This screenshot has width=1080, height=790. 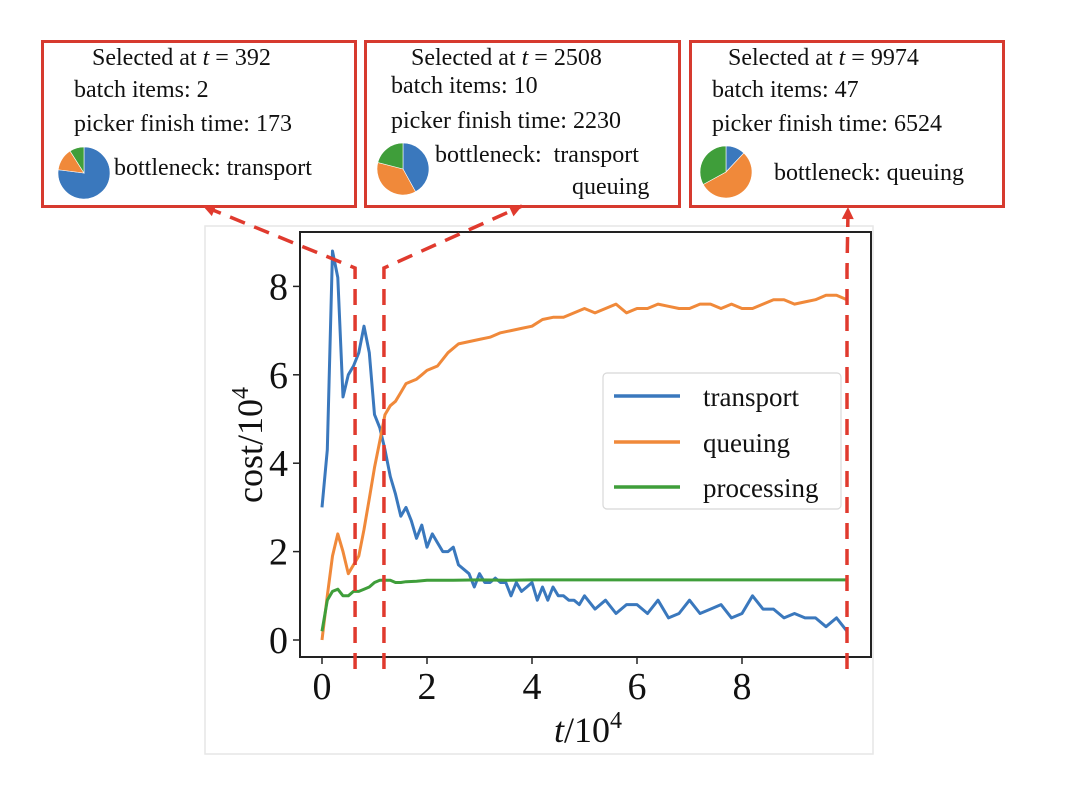 What do you see at coordinates (506, 121) in the screenshot?
I see `picker-finish-time-label: picker finish time: 2230` at bounding box center [506, 121].